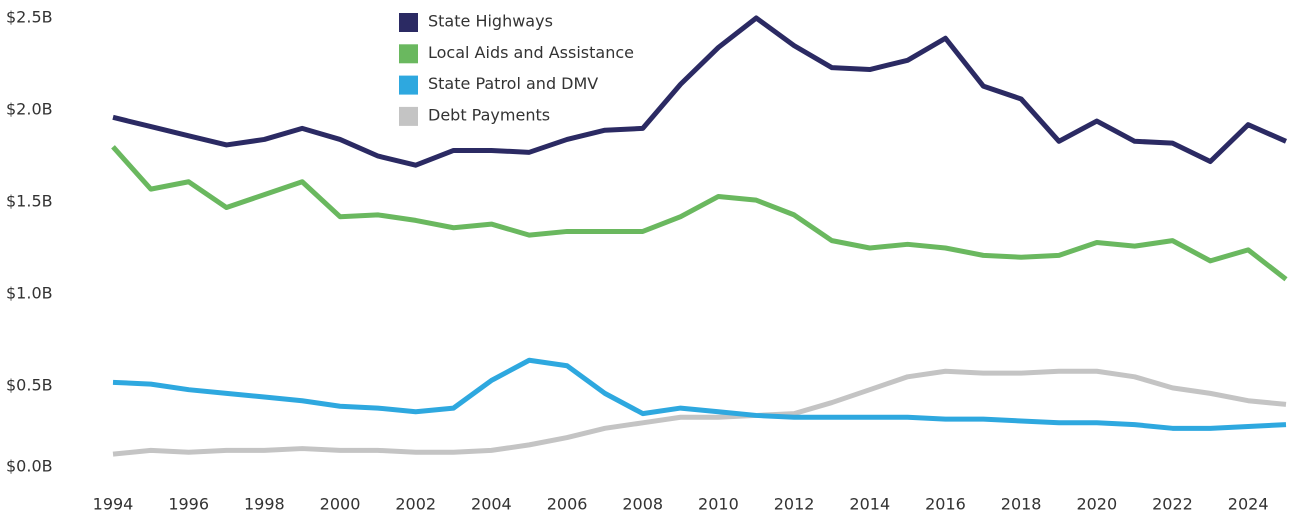 This screenshot has height=517, width=1291. I want to click on x-tick-label: 2004, so click(491, 504).